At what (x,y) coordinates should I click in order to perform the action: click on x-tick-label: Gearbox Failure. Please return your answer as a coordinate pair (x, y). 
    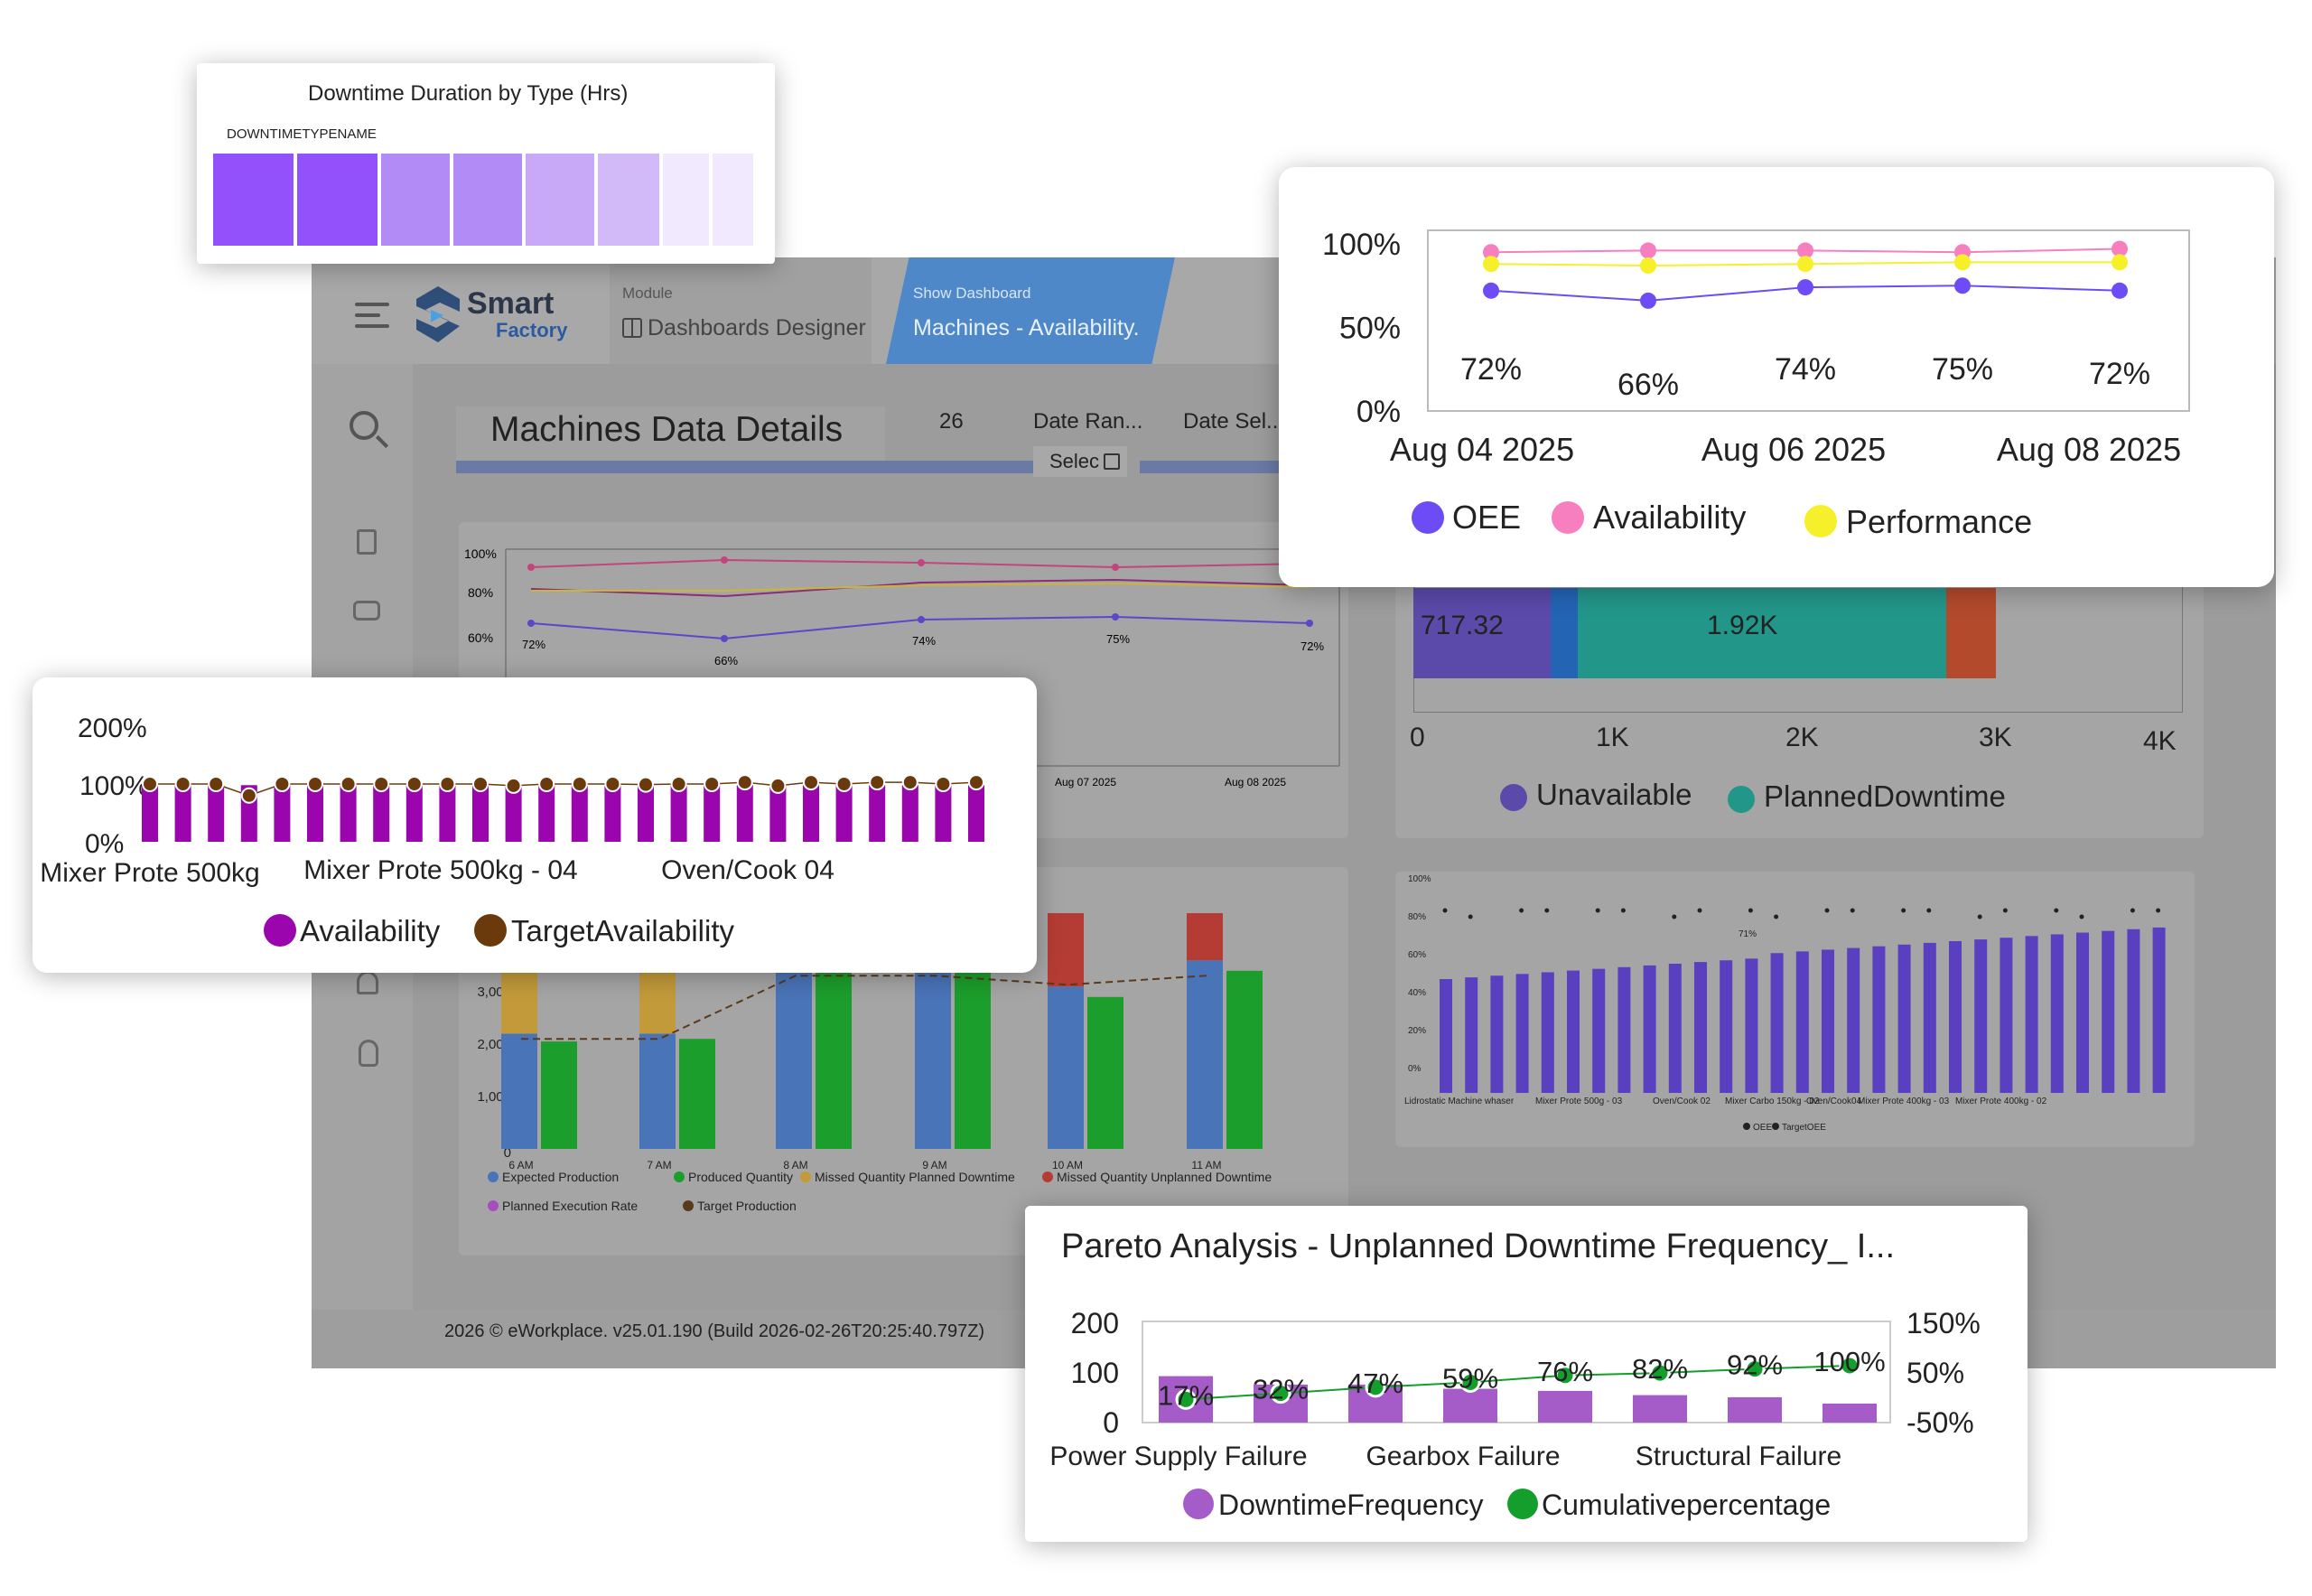
    Looking at the image, I should click on (1463, 1456).